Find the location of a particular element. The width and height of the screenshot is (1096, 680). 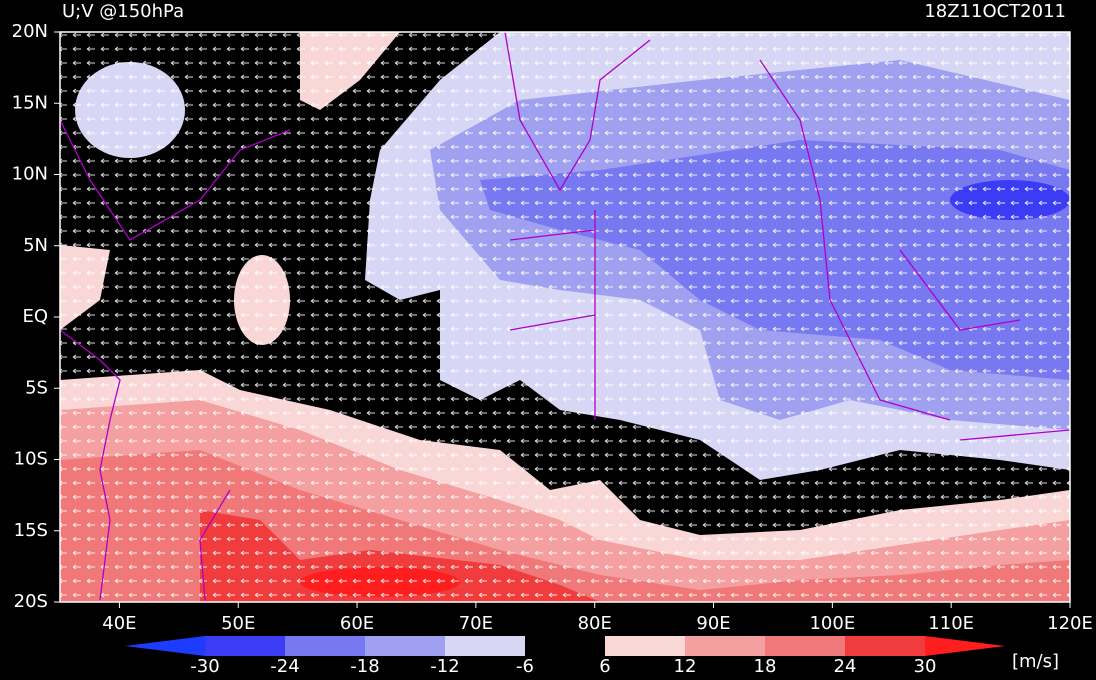

colorbar-label: -12 is located at coordinates (444, 666).